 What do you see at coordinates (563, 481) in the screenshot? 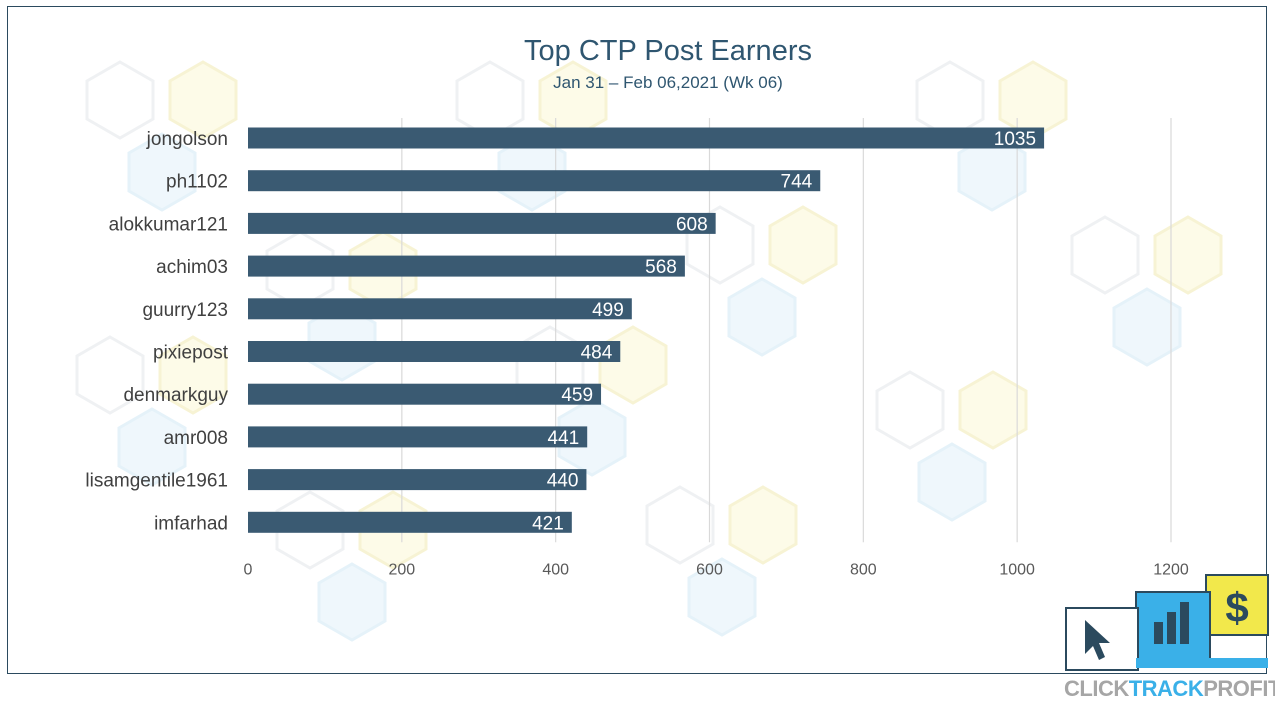
I see `data-label: 440` at bounding box center [563, 481].